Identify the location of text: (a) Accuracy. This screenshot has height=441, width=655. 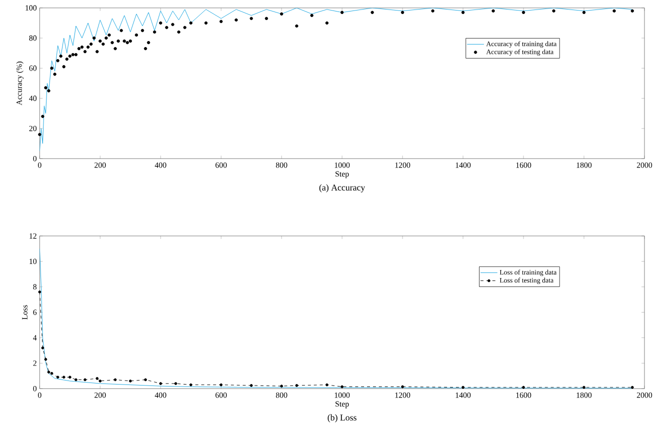
(342, 188).